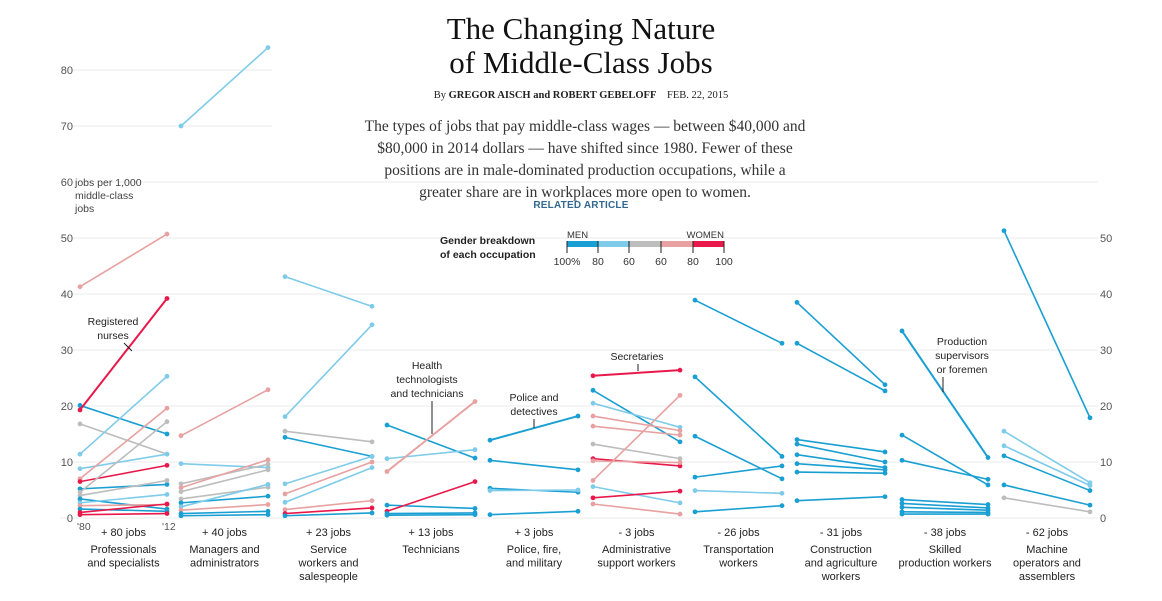 The width and height of the screenshot is (1162, 601). Describe the element at coordinates (427, 394) in the screenshot. I see `annotation-text: and technicians` at that location.